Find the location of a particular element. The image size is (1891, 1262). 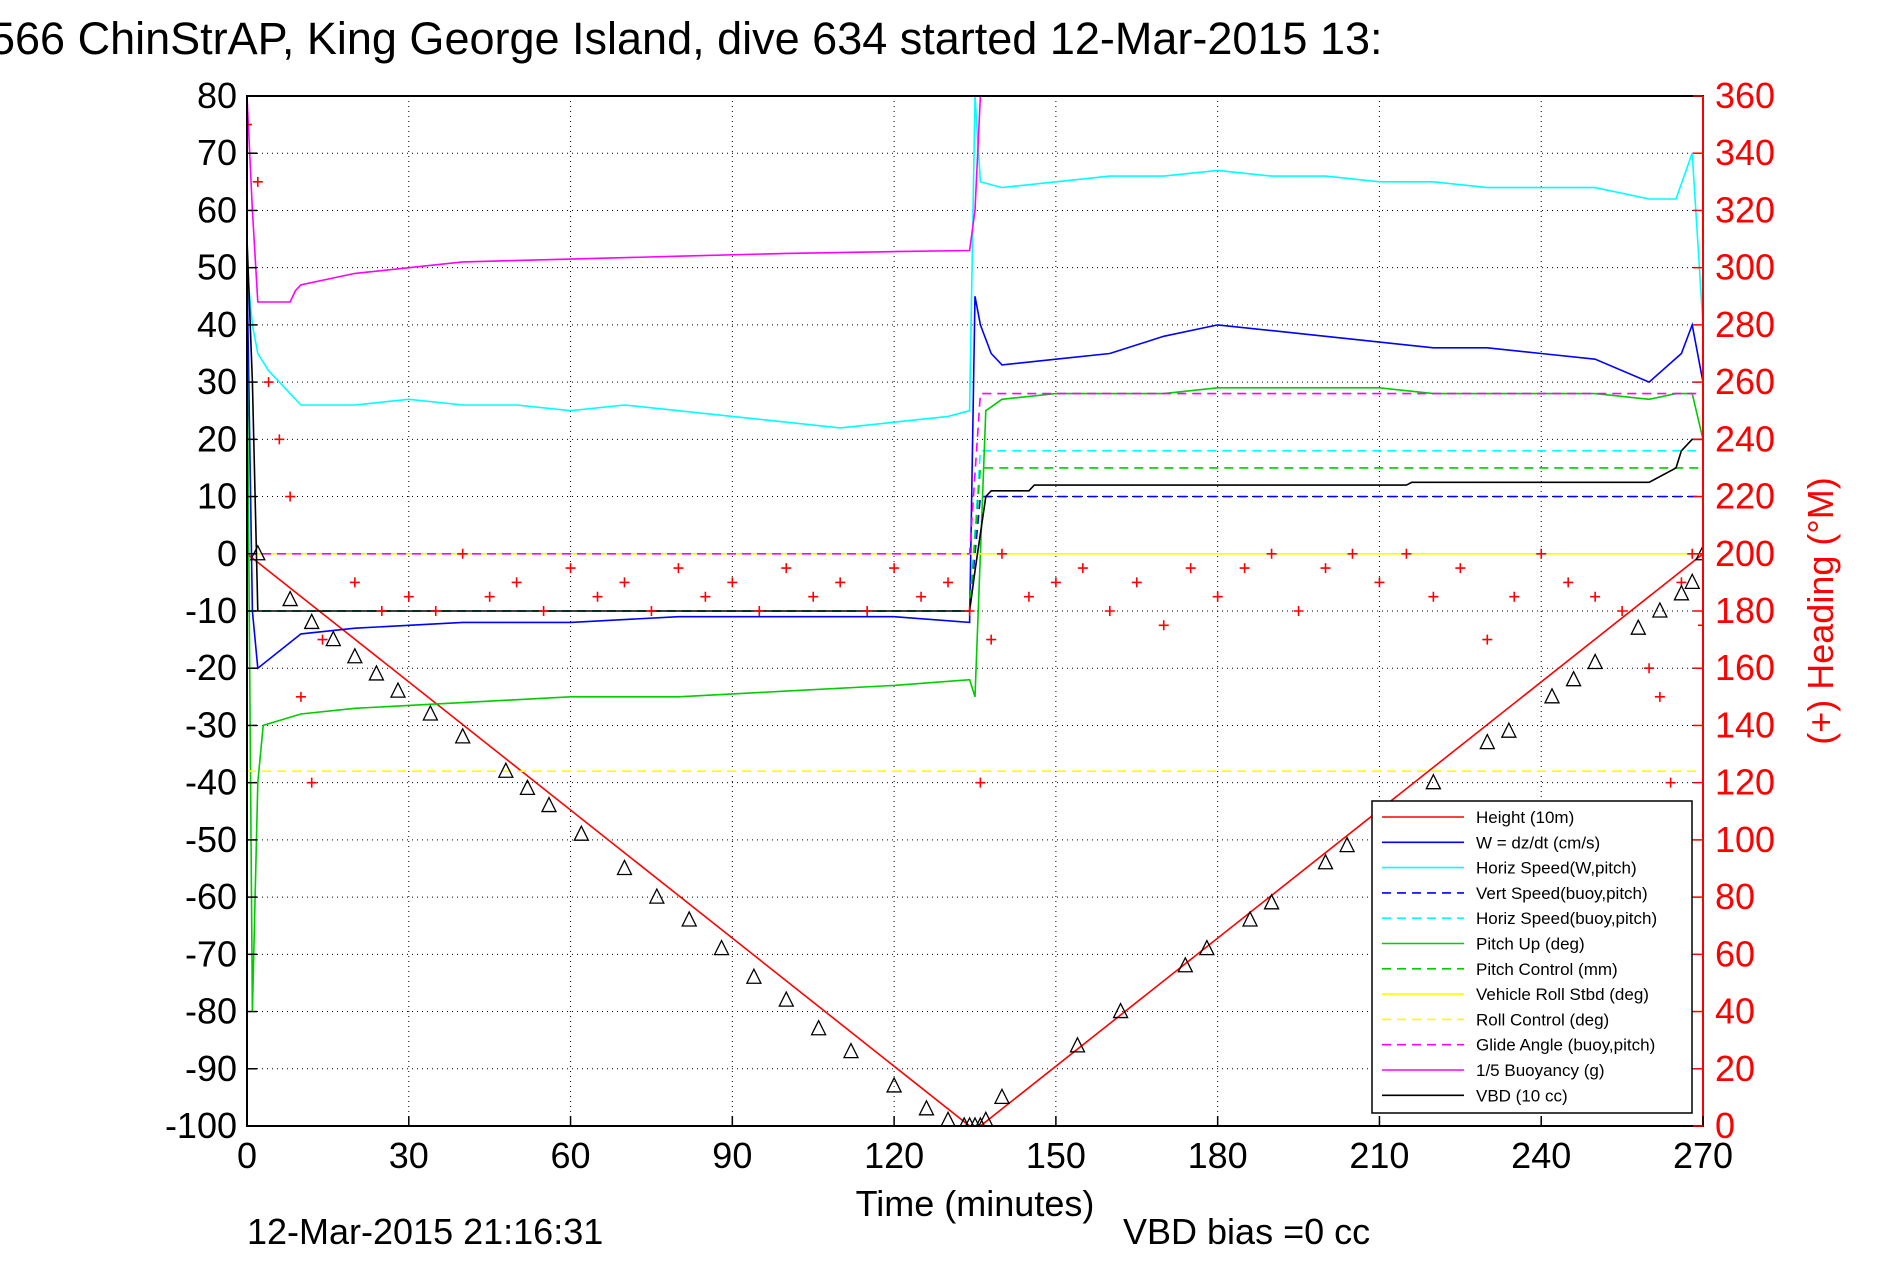

legend-label: Height (10m) is located at coordinates (1525, 817).